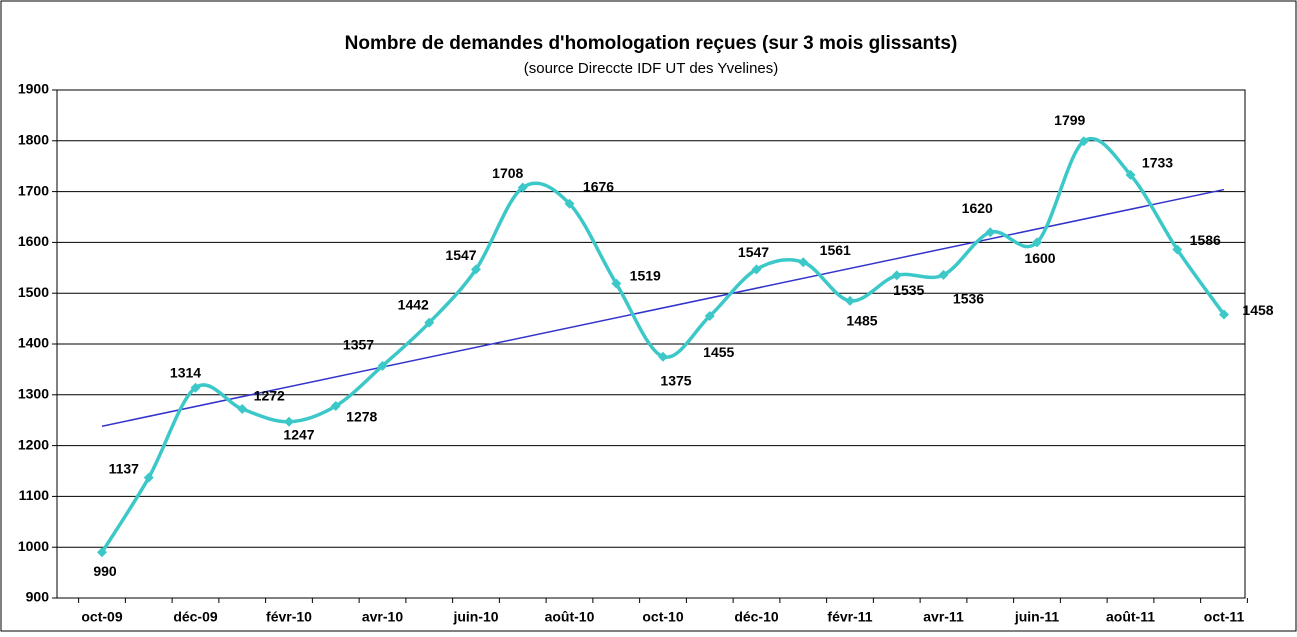 This screenshot has height=637, width=1297. Describe the element at coordinates (1037, 617) in the screenshot. I see `x-tick-label: juin-11` at that location.